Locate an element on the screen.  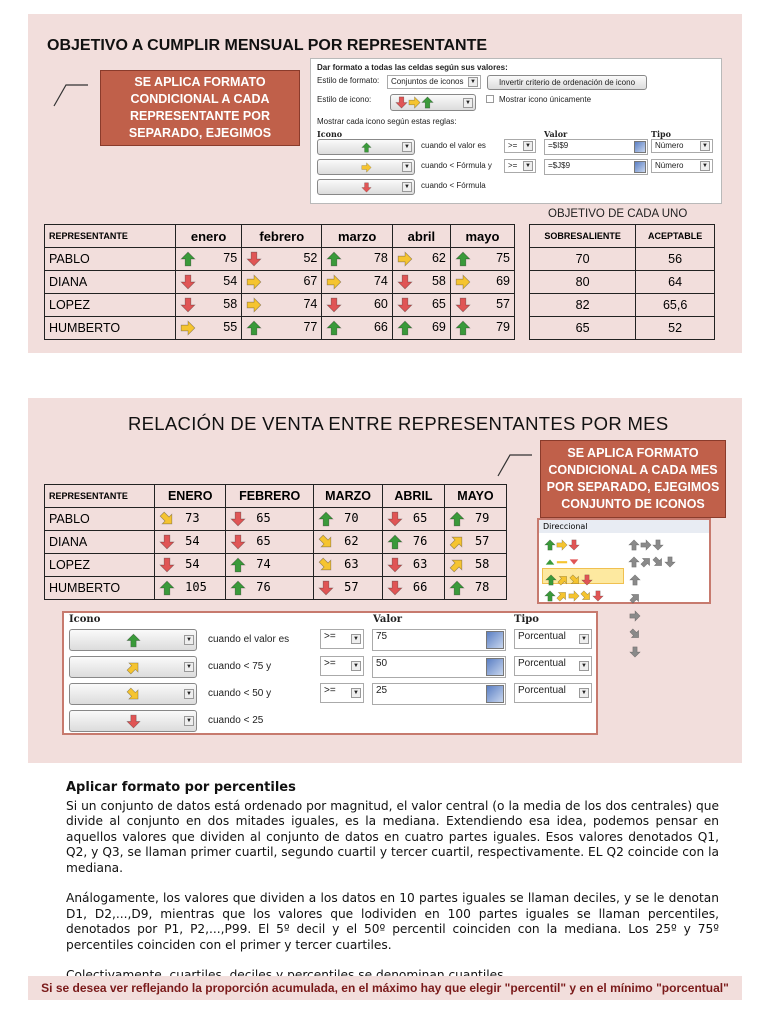
column-header: ABRIL is located at coordinates (413, 496).